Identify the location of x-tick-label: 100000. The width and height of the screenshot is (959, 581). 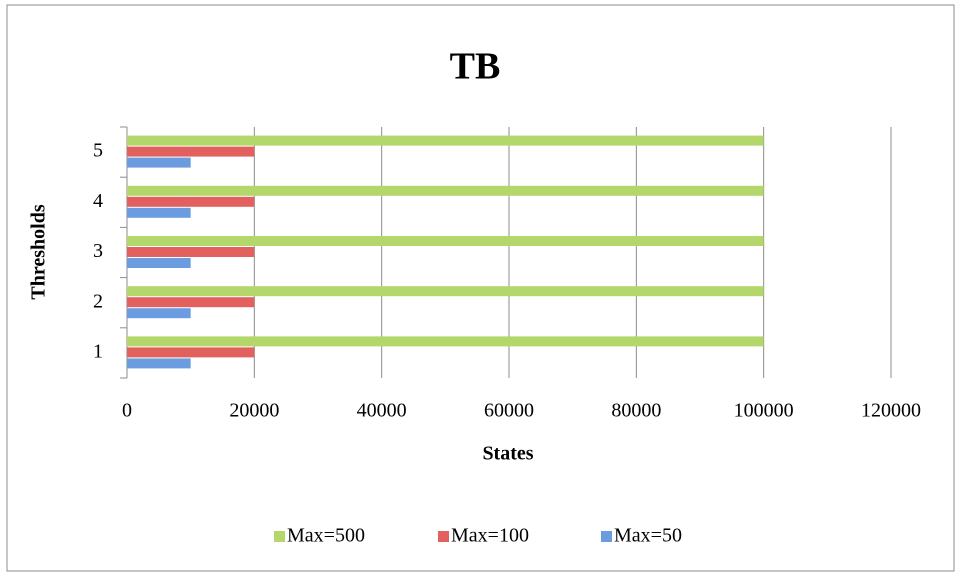
(764, 411).